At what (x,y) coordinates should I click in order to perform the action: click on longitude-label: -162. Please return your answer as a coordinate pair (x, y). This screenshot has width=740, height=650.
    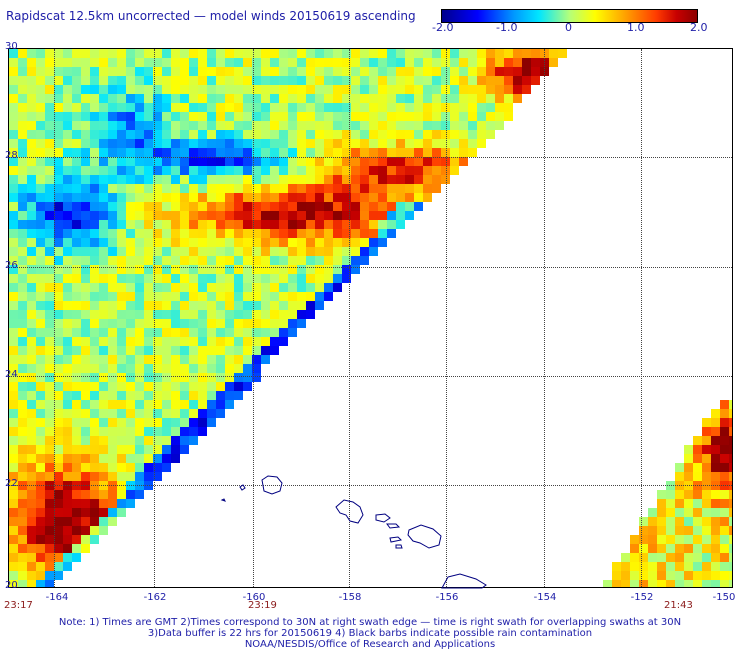
    Looking at the image, I should click on (155, 597).